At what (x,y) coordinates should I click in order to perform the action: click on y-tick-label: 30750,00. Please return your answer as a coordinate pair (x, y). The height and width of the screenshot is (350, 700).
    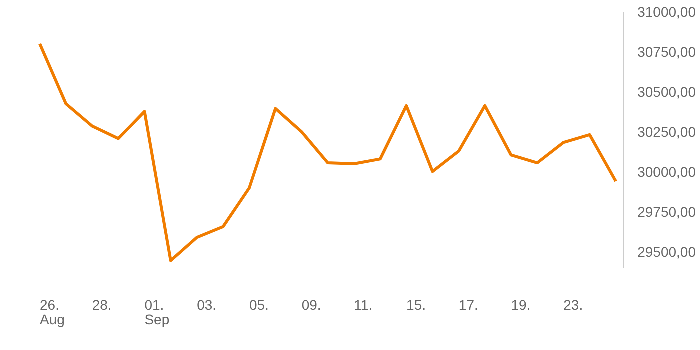
    Looking at the image, I should click on (667, 52).